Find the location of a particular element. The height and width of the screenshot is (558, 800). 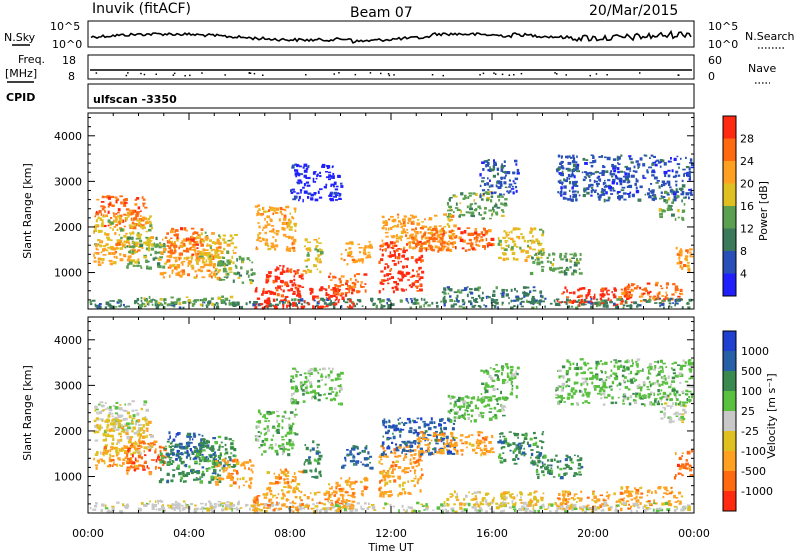

power-colorbar-tick: 24 is located at coordinates (747, 161).